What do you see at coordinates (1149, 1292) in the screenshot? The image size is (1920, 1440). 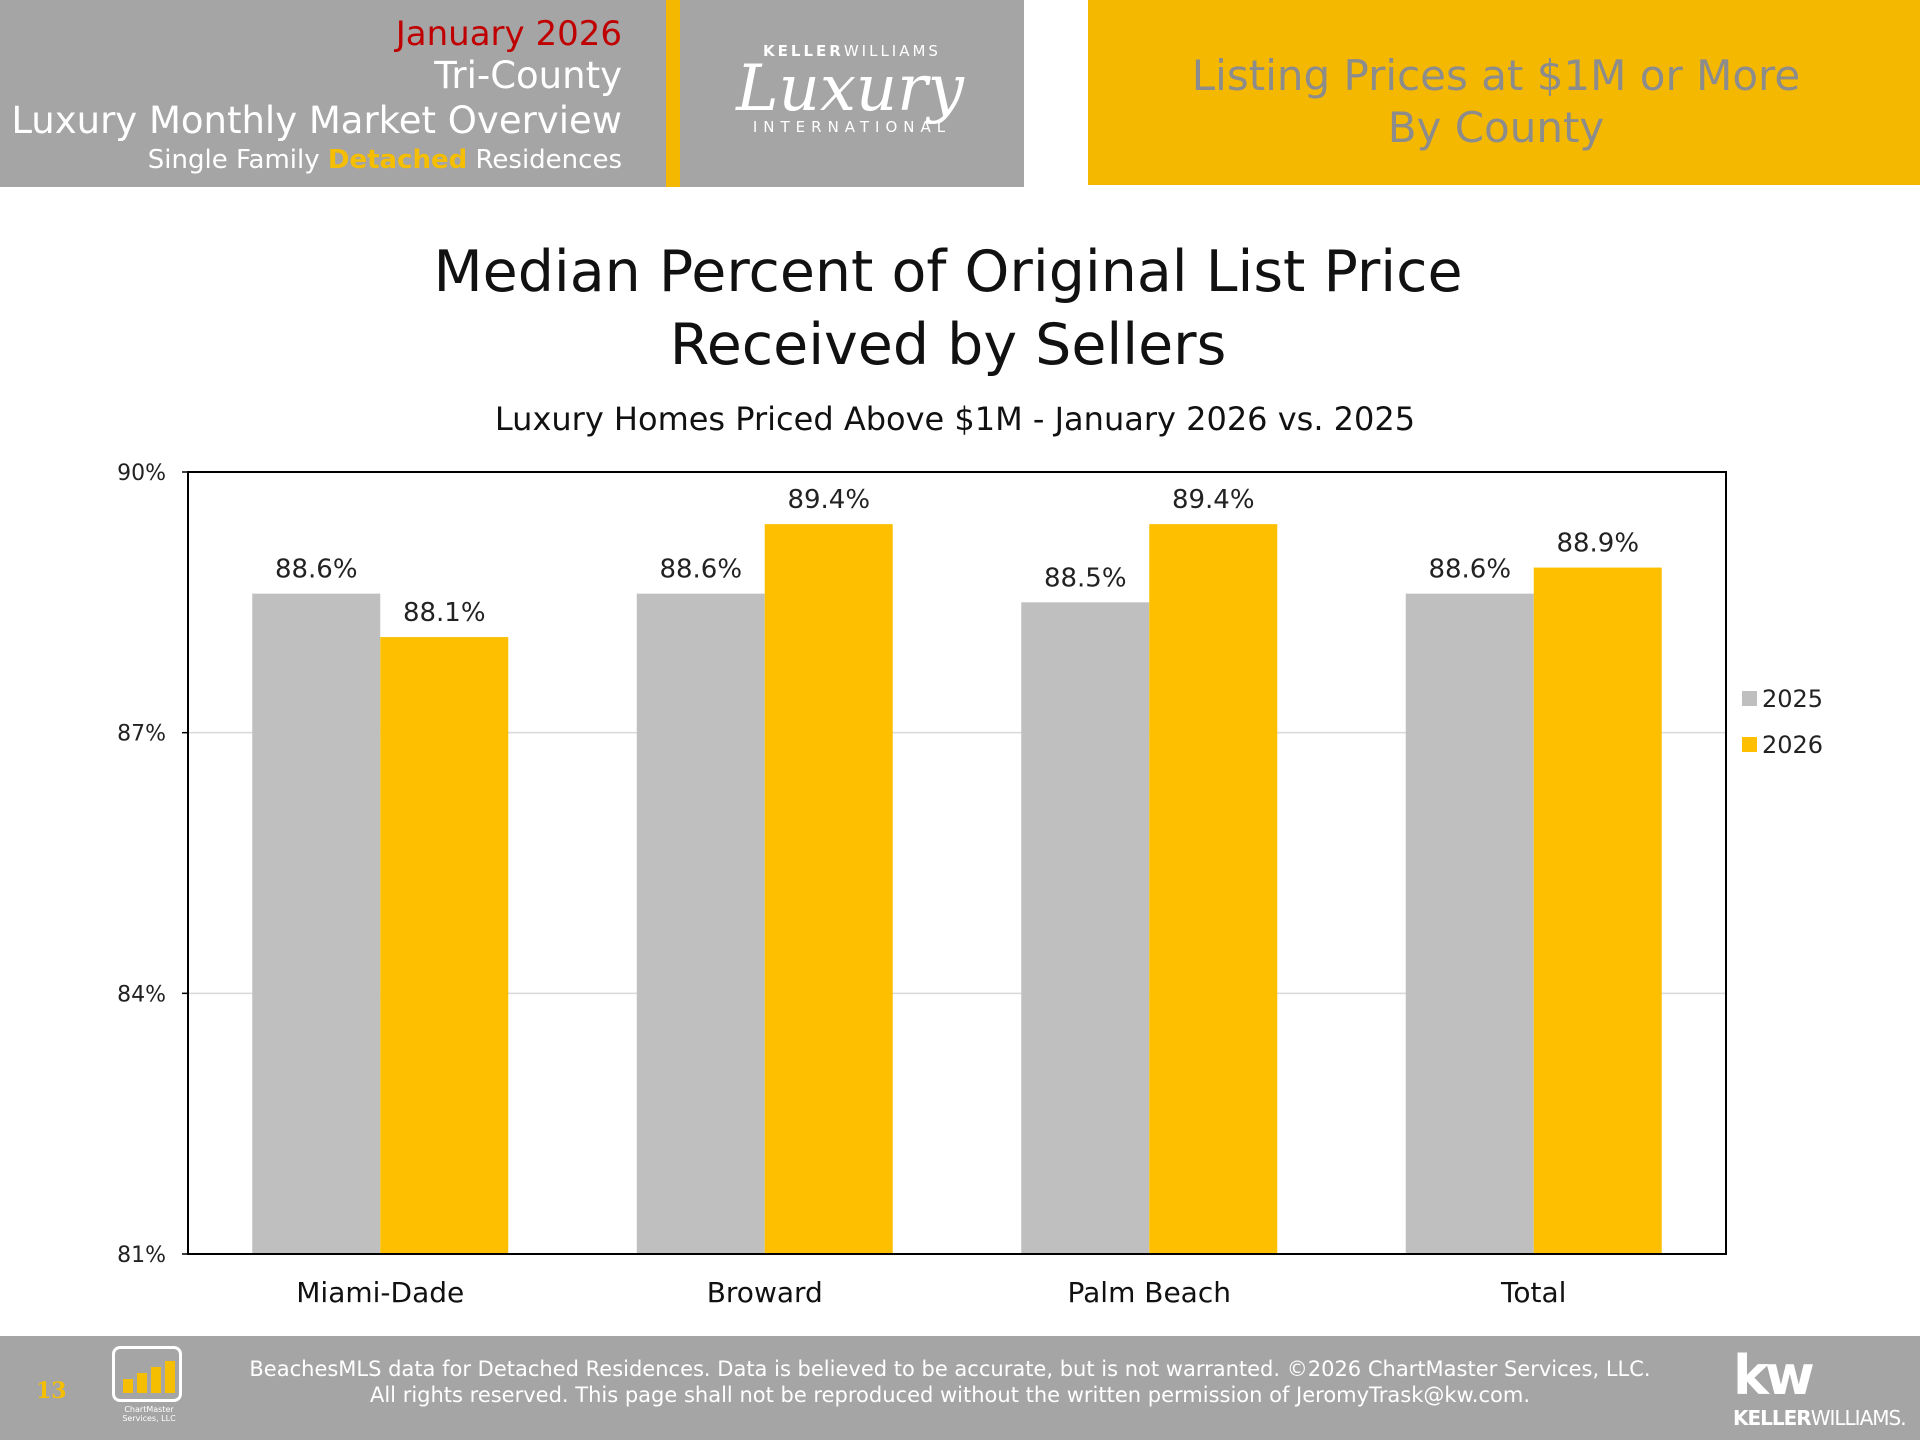 I see `x-tick-label: Palm Beach` at bounding box center [1149, 1292].